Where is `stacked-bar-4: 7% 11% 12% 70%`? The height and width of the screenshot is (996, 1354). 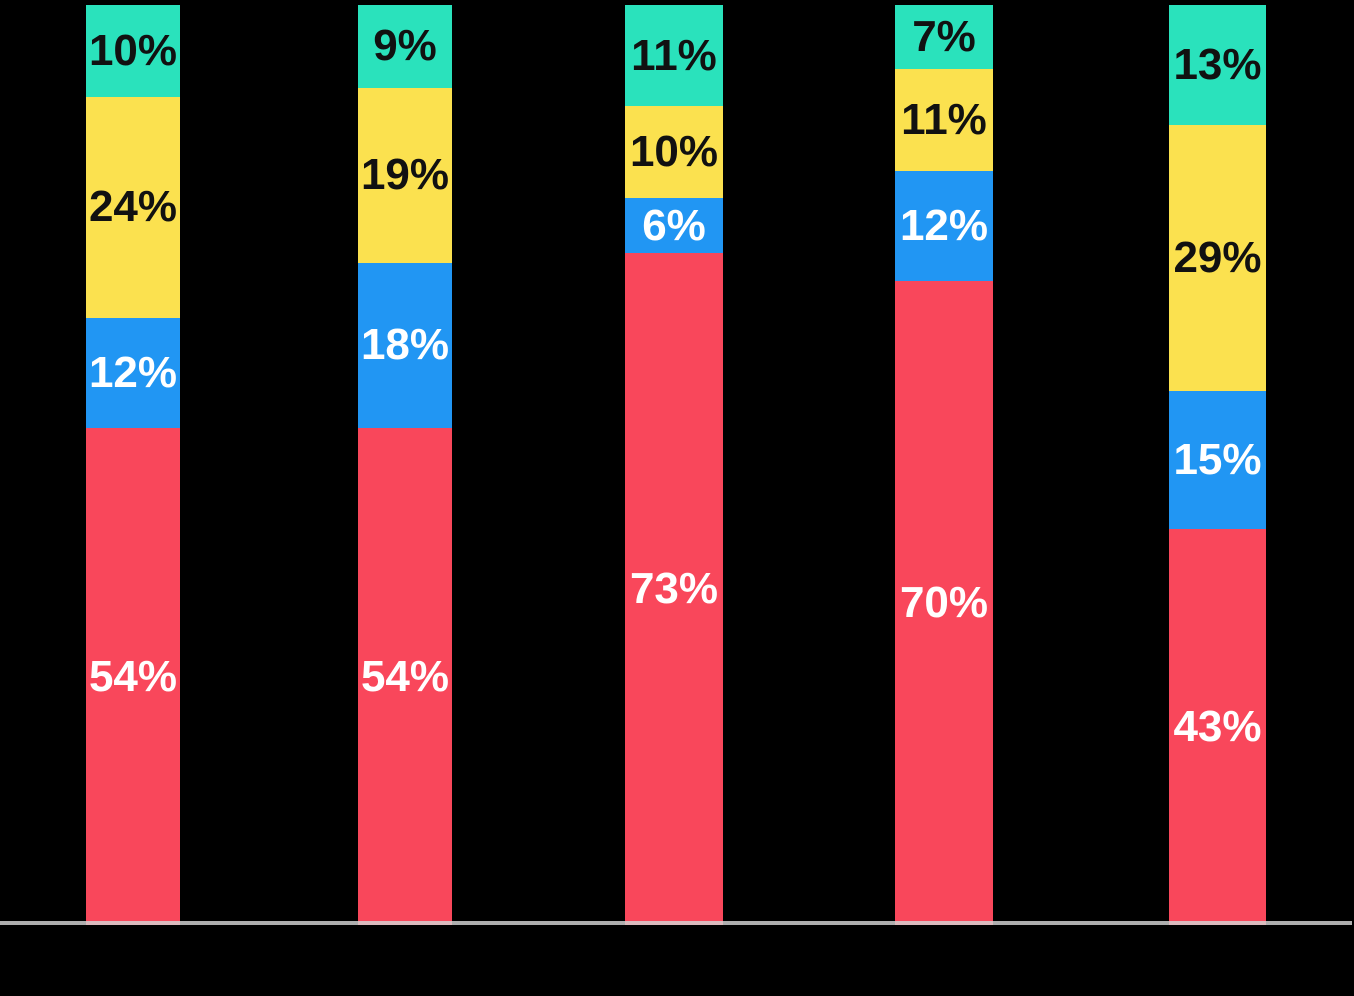
stacked-bar-4: 7% 11% 12% 70% is located at coordinates (944, 465).